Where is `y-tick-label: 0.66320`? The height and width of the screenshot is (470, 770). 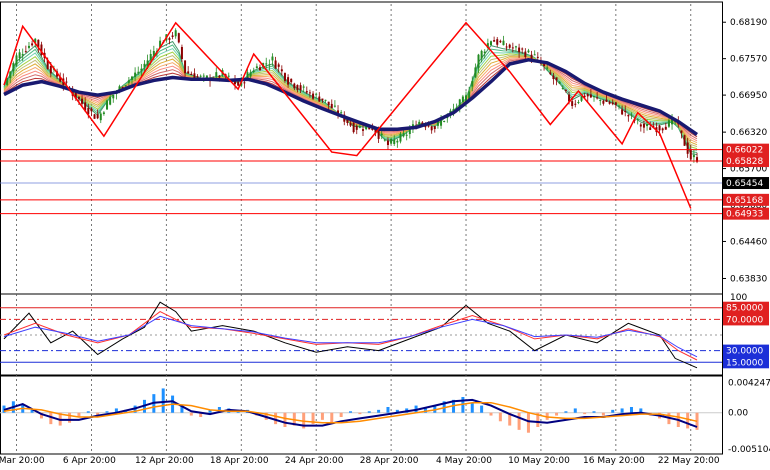
y-tick-label: 0.66320 is located at coordinates (748, 133).